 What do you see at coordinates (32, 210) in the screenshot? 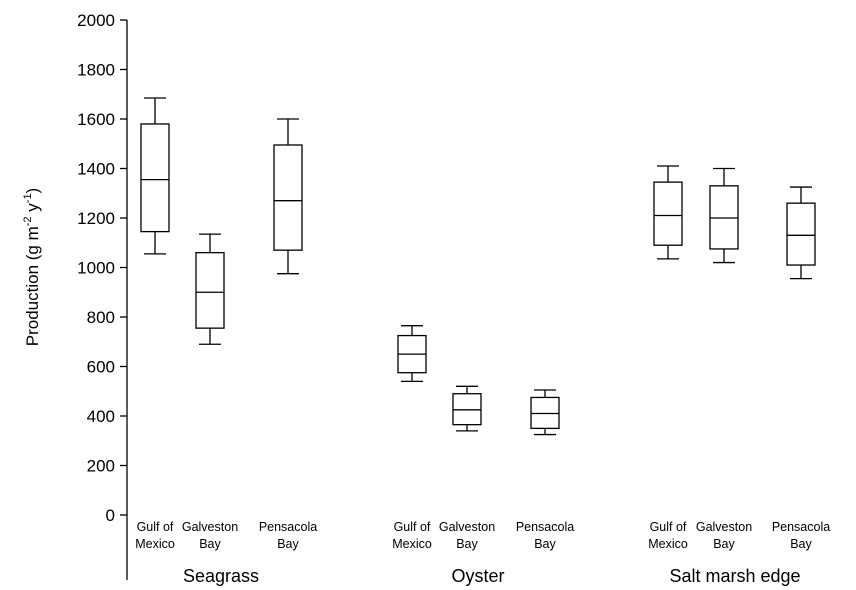
I see `y-axis-title-mid: y` at bounding box center [32, 210].